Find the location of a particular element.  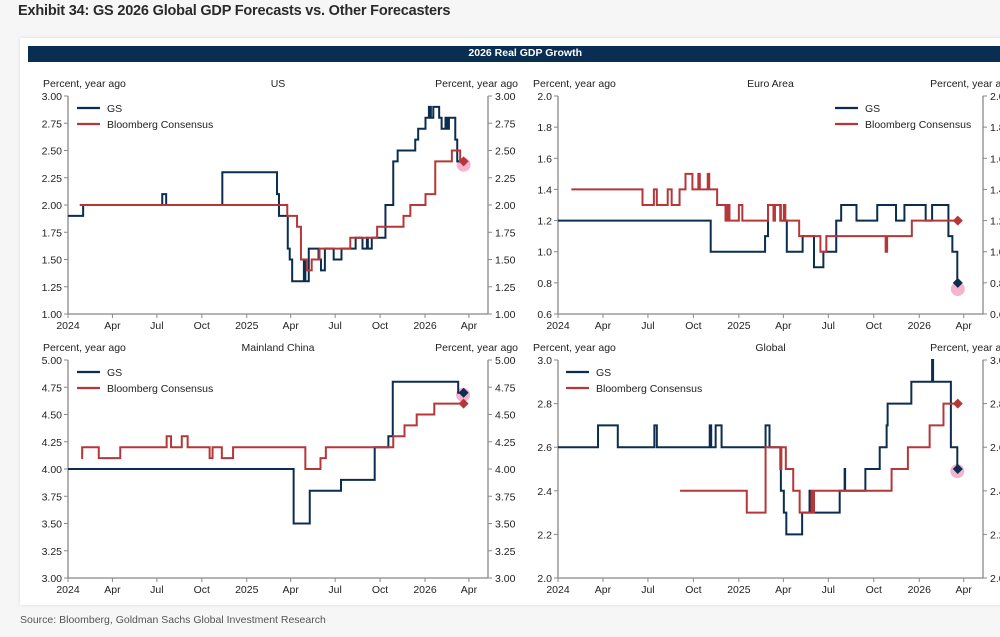

y-tick-label-right: 1.75 is located at coordinates (505, 233).